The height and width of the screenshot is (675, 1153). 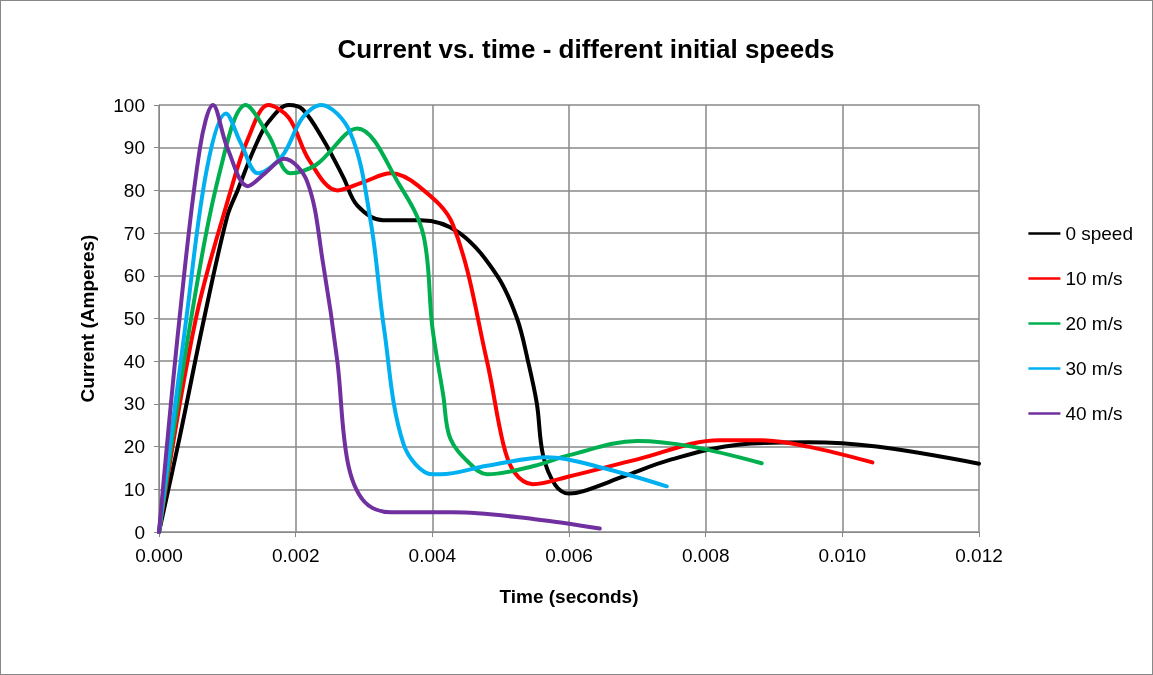 I want to click on x-tick-label: 0.008, so click(x=705, y=555).